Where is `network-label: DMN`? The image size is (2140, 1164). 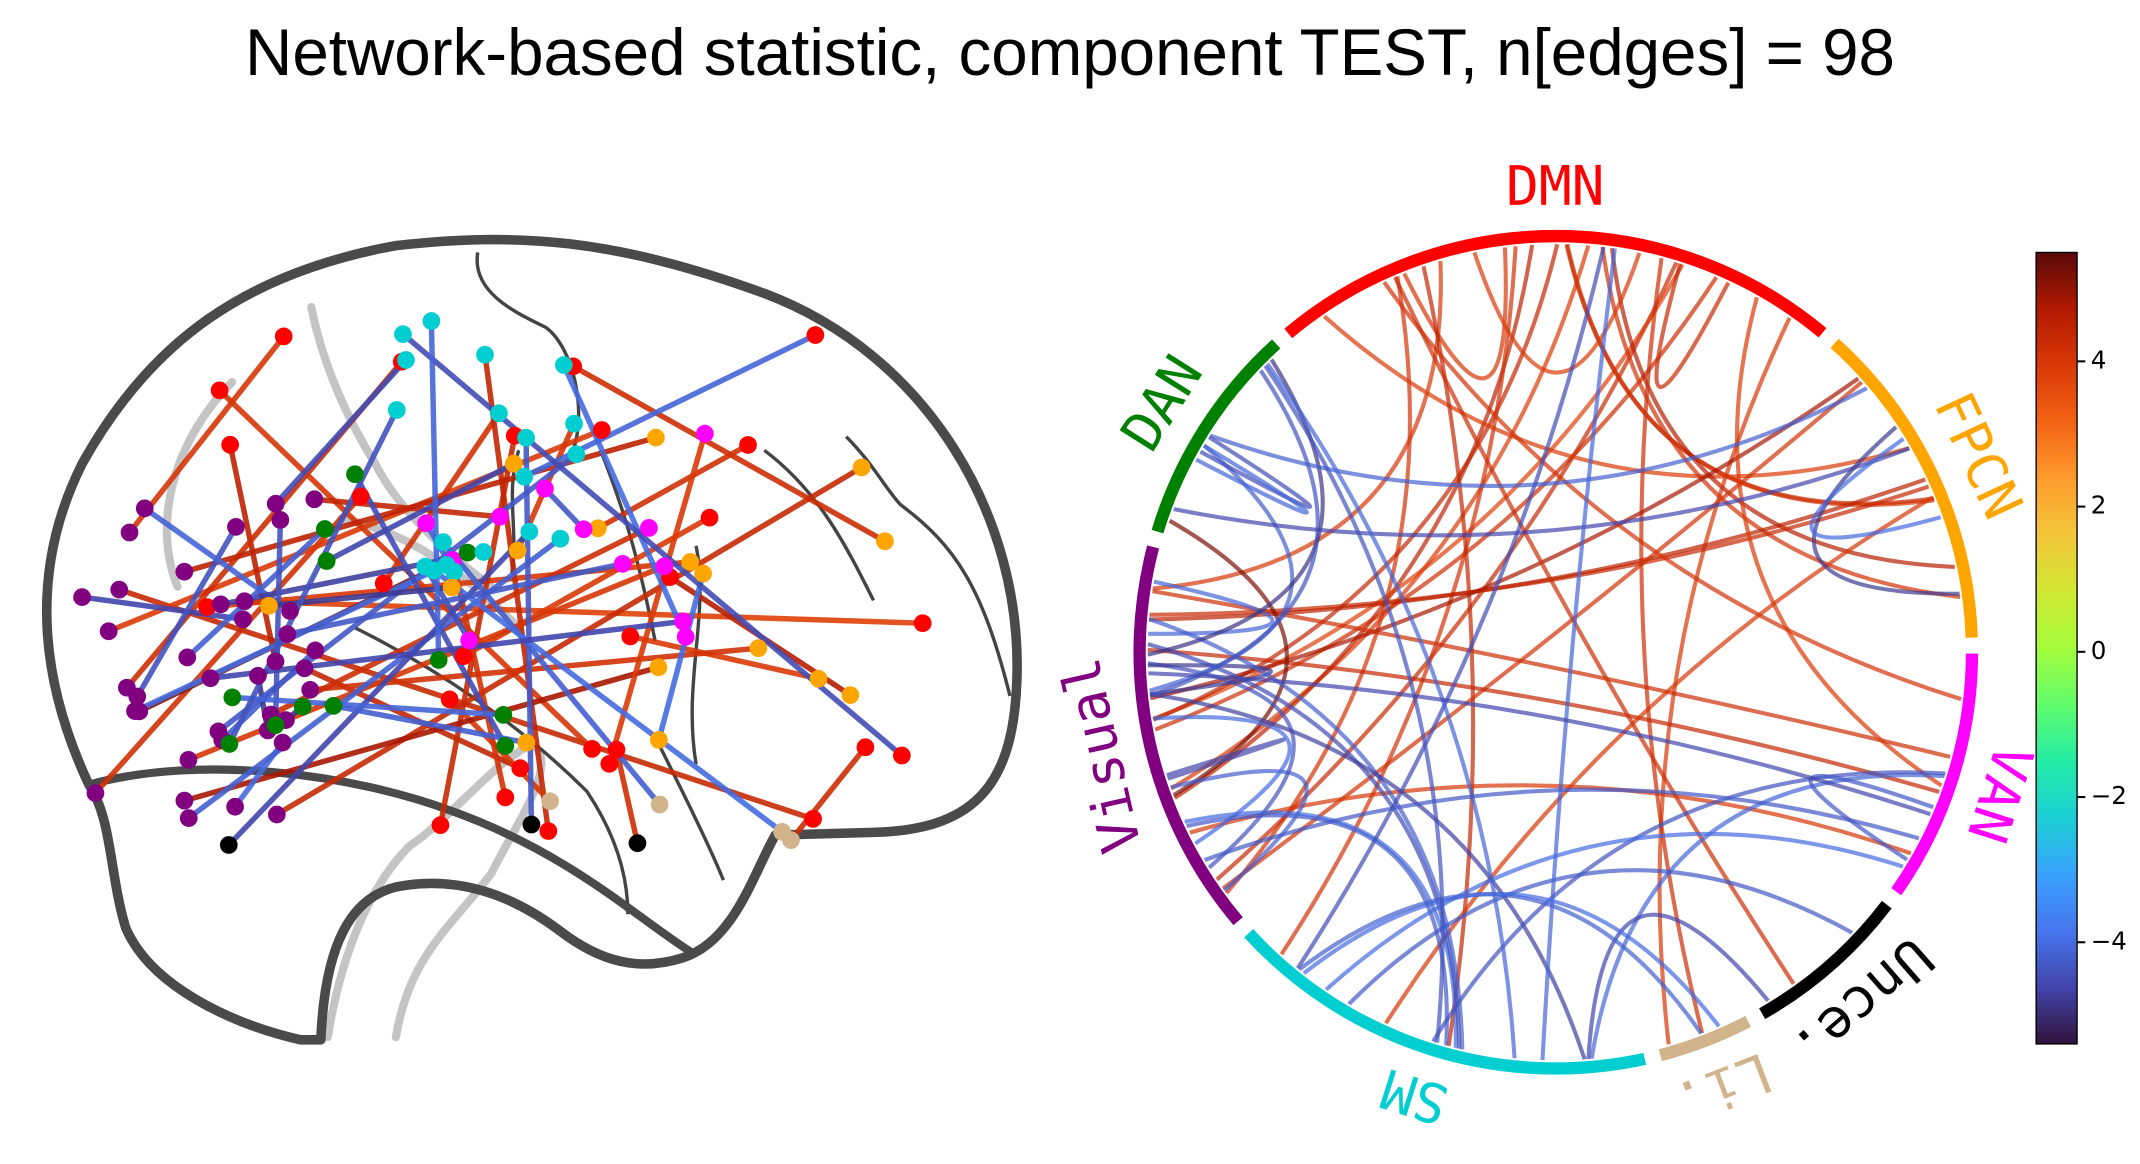
network-label: DMN is located at coordinates (1555, 186).